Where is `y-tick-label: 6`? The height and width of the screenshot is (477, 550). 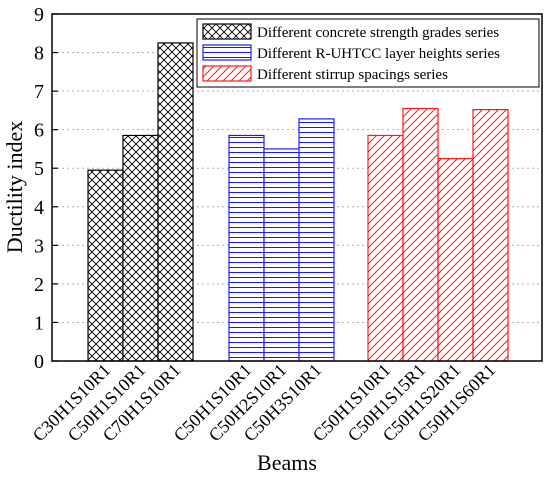
y-tick-label: 6 is located at coordinates (39, 131).